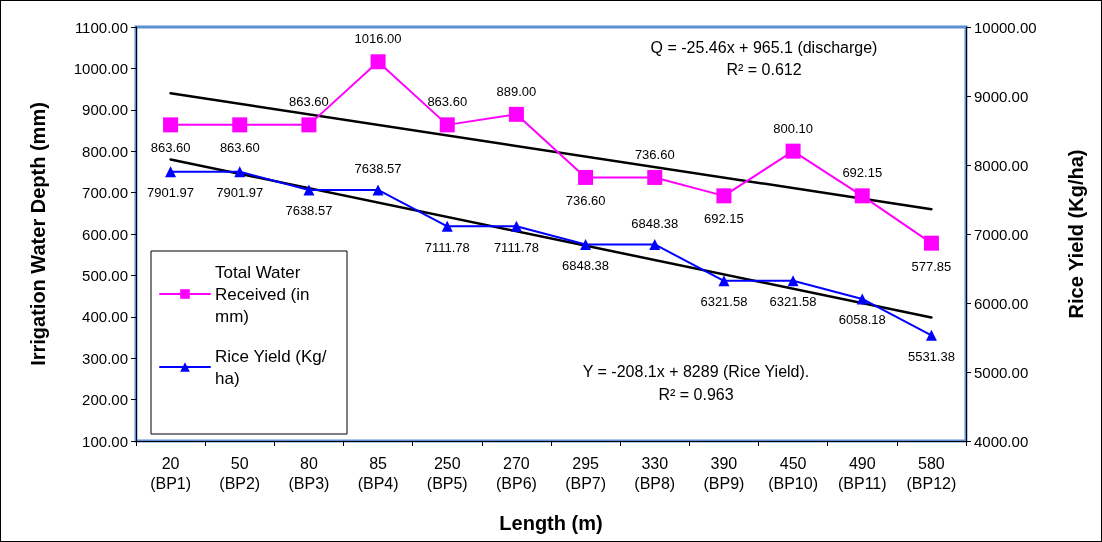 This screenshot has width=1102, height=542. Describe the element at coordinates (240, 473) in the screenshot. I see `x-tick-label: 50 (BP2)` at that location.